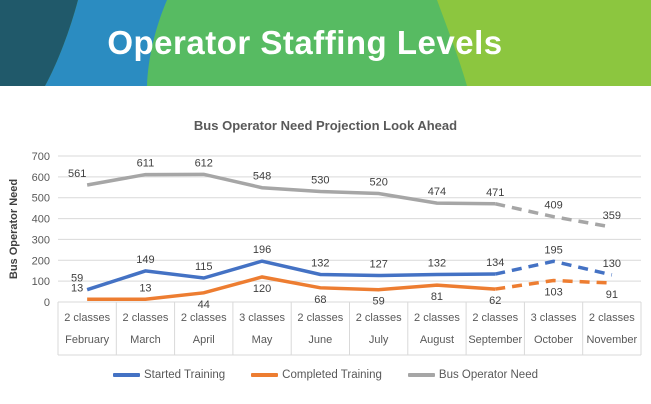 The image size is (651, 404). Describe the element at coordinates (553, 206) in the screenshot. I see `data-label: 409` at that location.